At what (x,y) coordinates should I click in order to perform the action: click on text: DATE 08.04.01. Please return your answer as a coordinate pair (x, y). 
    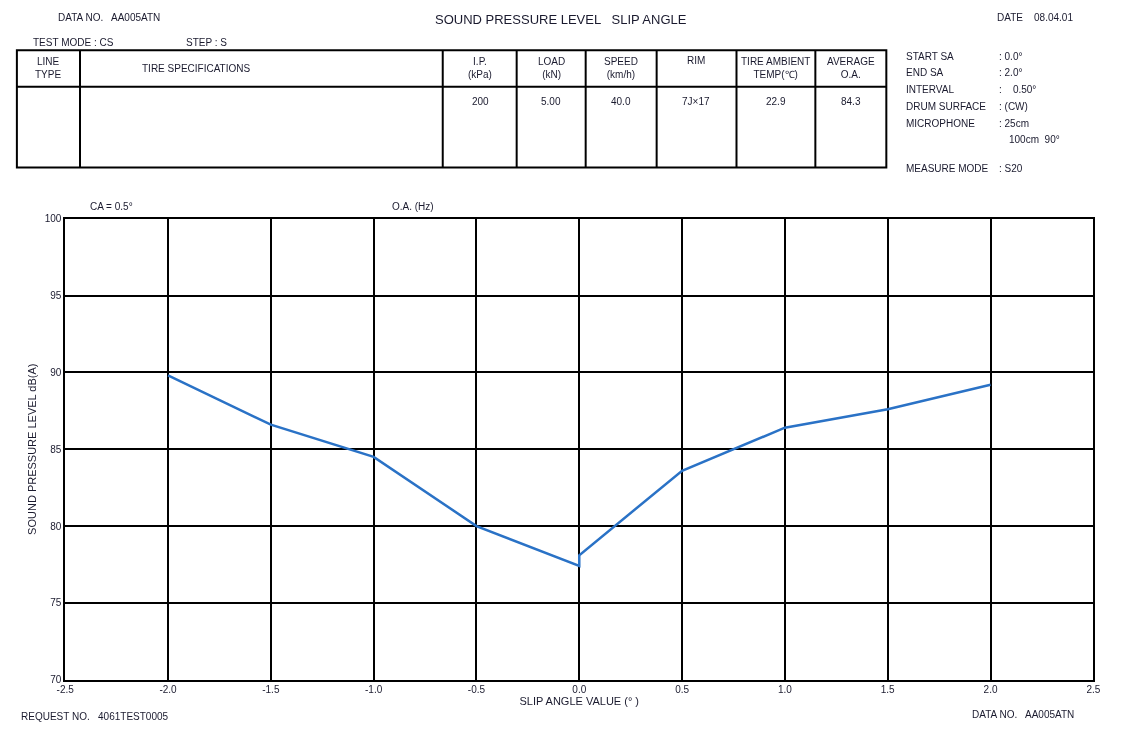
    Looking at the image, I should click on (1035, 17).